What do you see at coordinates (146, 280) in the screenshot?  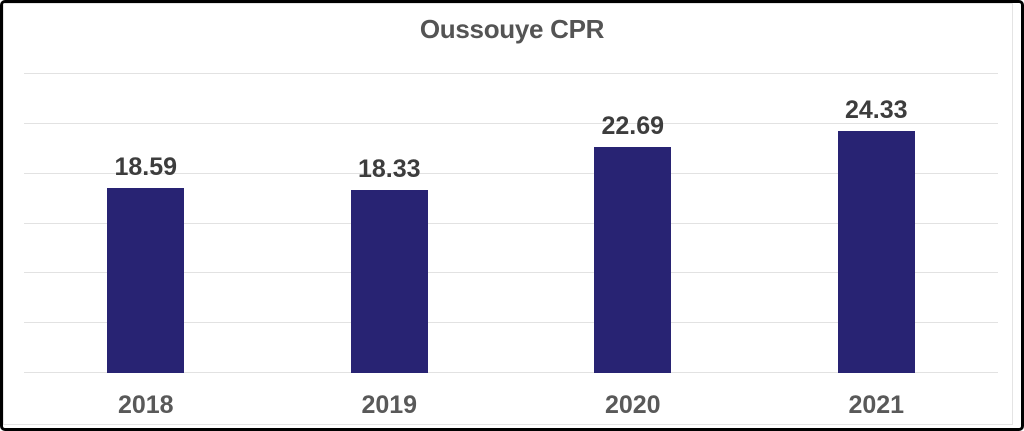 I see `bar-2018` at bounding box center [146, 280].